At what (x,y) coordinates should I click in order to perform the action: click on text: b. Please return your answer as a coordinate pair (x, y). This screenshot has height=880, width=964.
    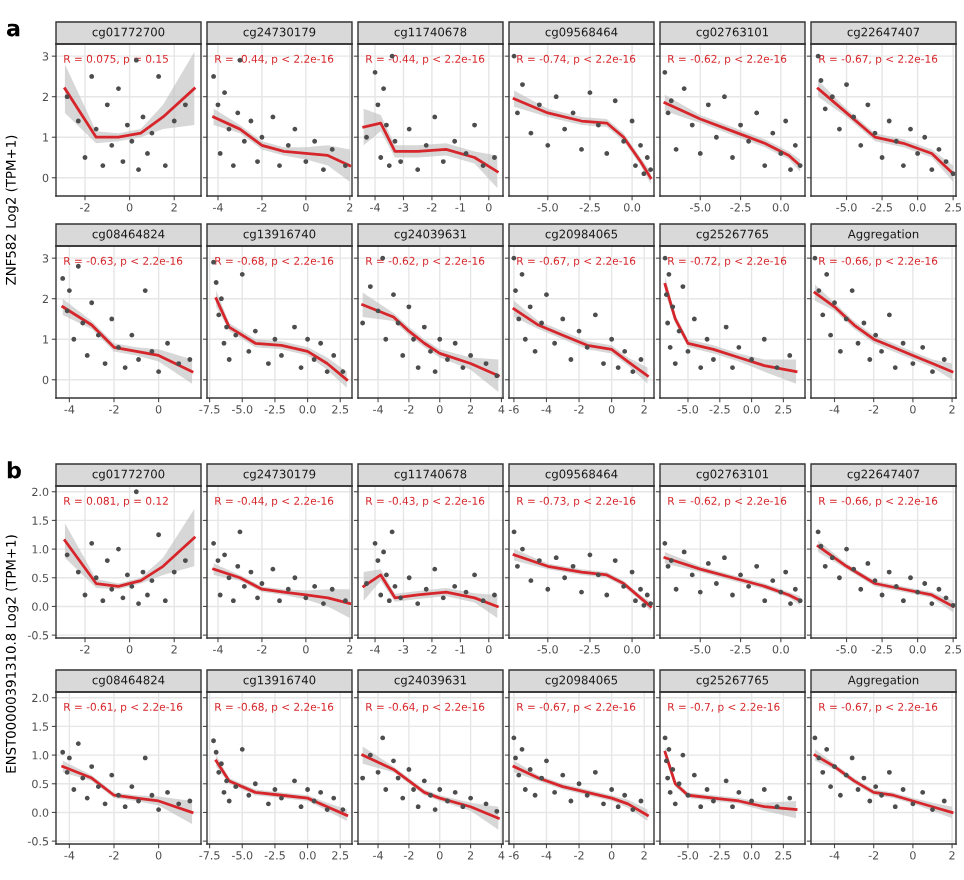
    Looking at the image, I should click on (14, 470).